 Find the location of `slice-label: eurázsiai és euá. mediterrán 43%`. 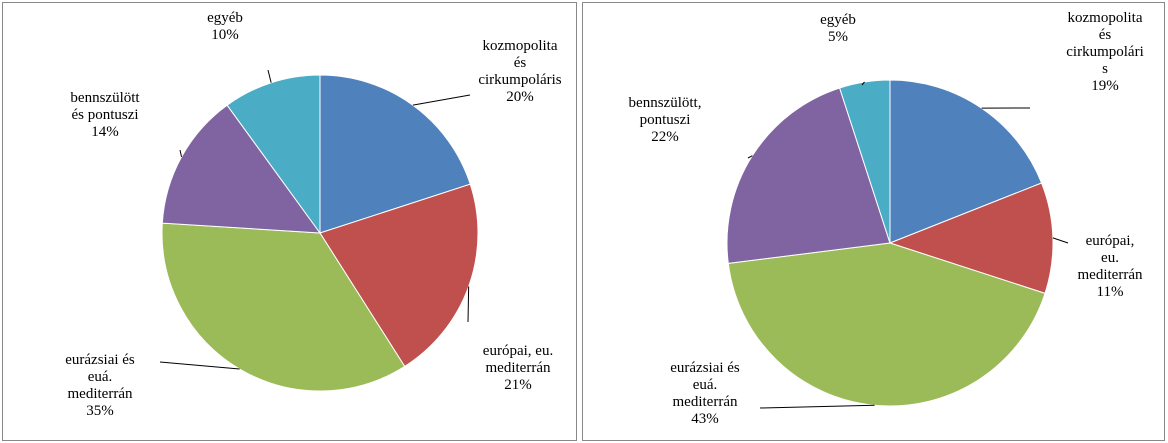

slice-label: eurázsiai és euá. mediterrán 43% is located at coordinates (705, 394).